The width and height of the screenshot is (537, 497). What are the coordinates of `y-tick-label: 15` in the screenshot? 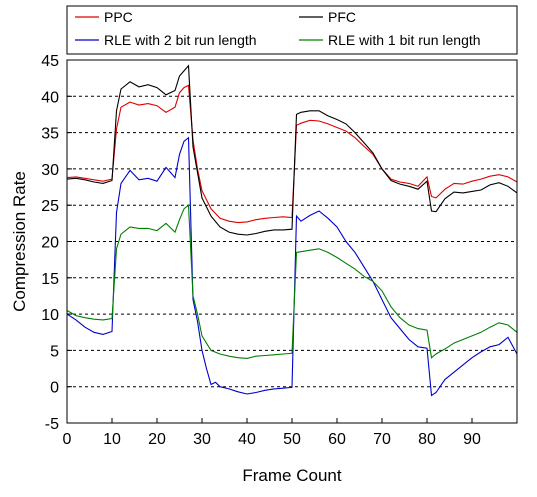 It's located at (50, 279).